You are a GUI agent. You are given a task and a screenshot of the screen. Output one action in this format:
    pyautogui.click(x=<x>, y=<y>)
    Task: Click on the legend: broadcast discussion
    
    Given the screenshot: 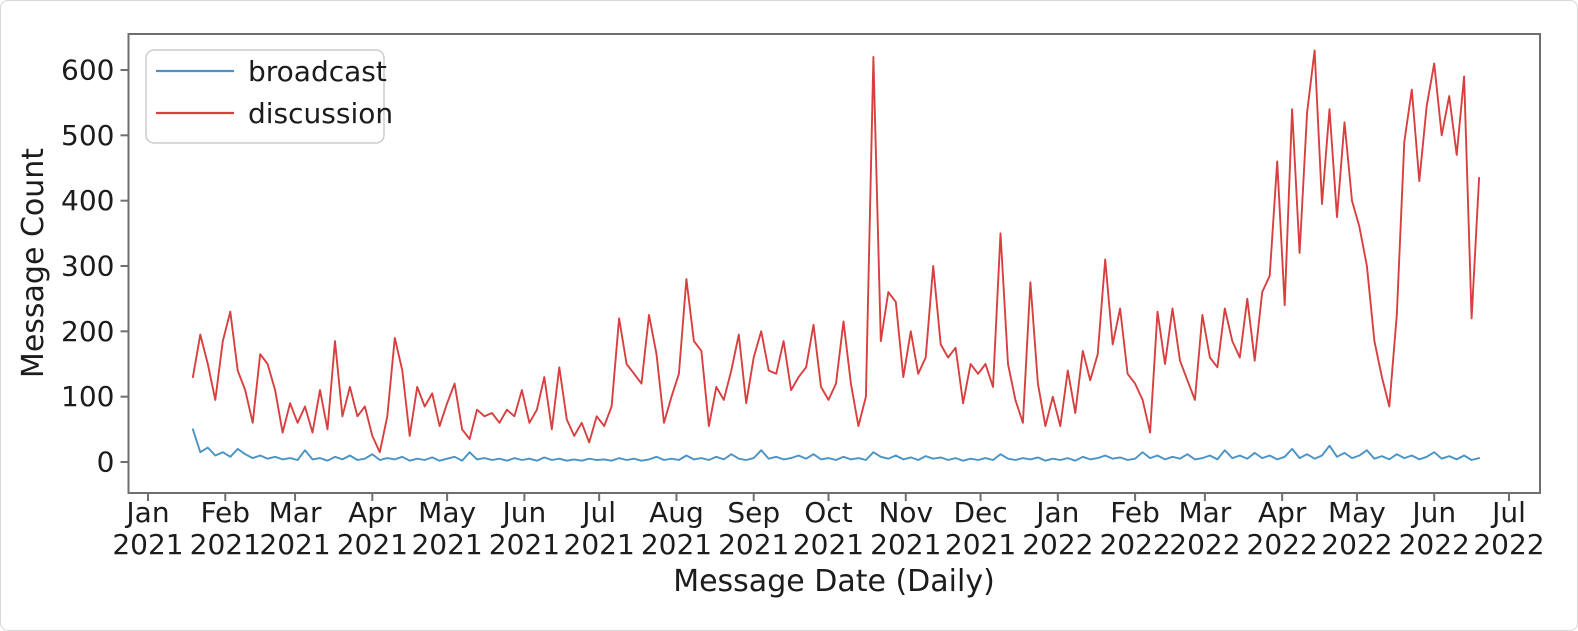 What is the action you would take?
    pyautogui.click(x=269, y=96)
    